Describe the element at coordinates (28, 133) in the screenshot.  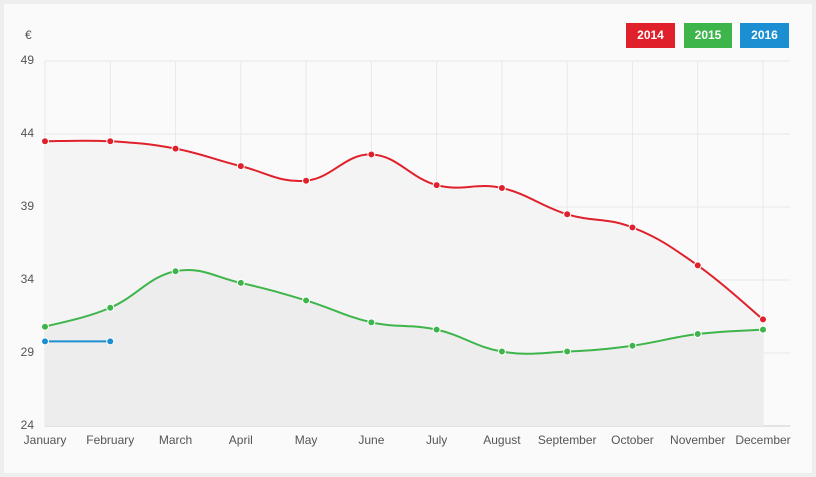
I see `y-tick-label: 44` at that location.